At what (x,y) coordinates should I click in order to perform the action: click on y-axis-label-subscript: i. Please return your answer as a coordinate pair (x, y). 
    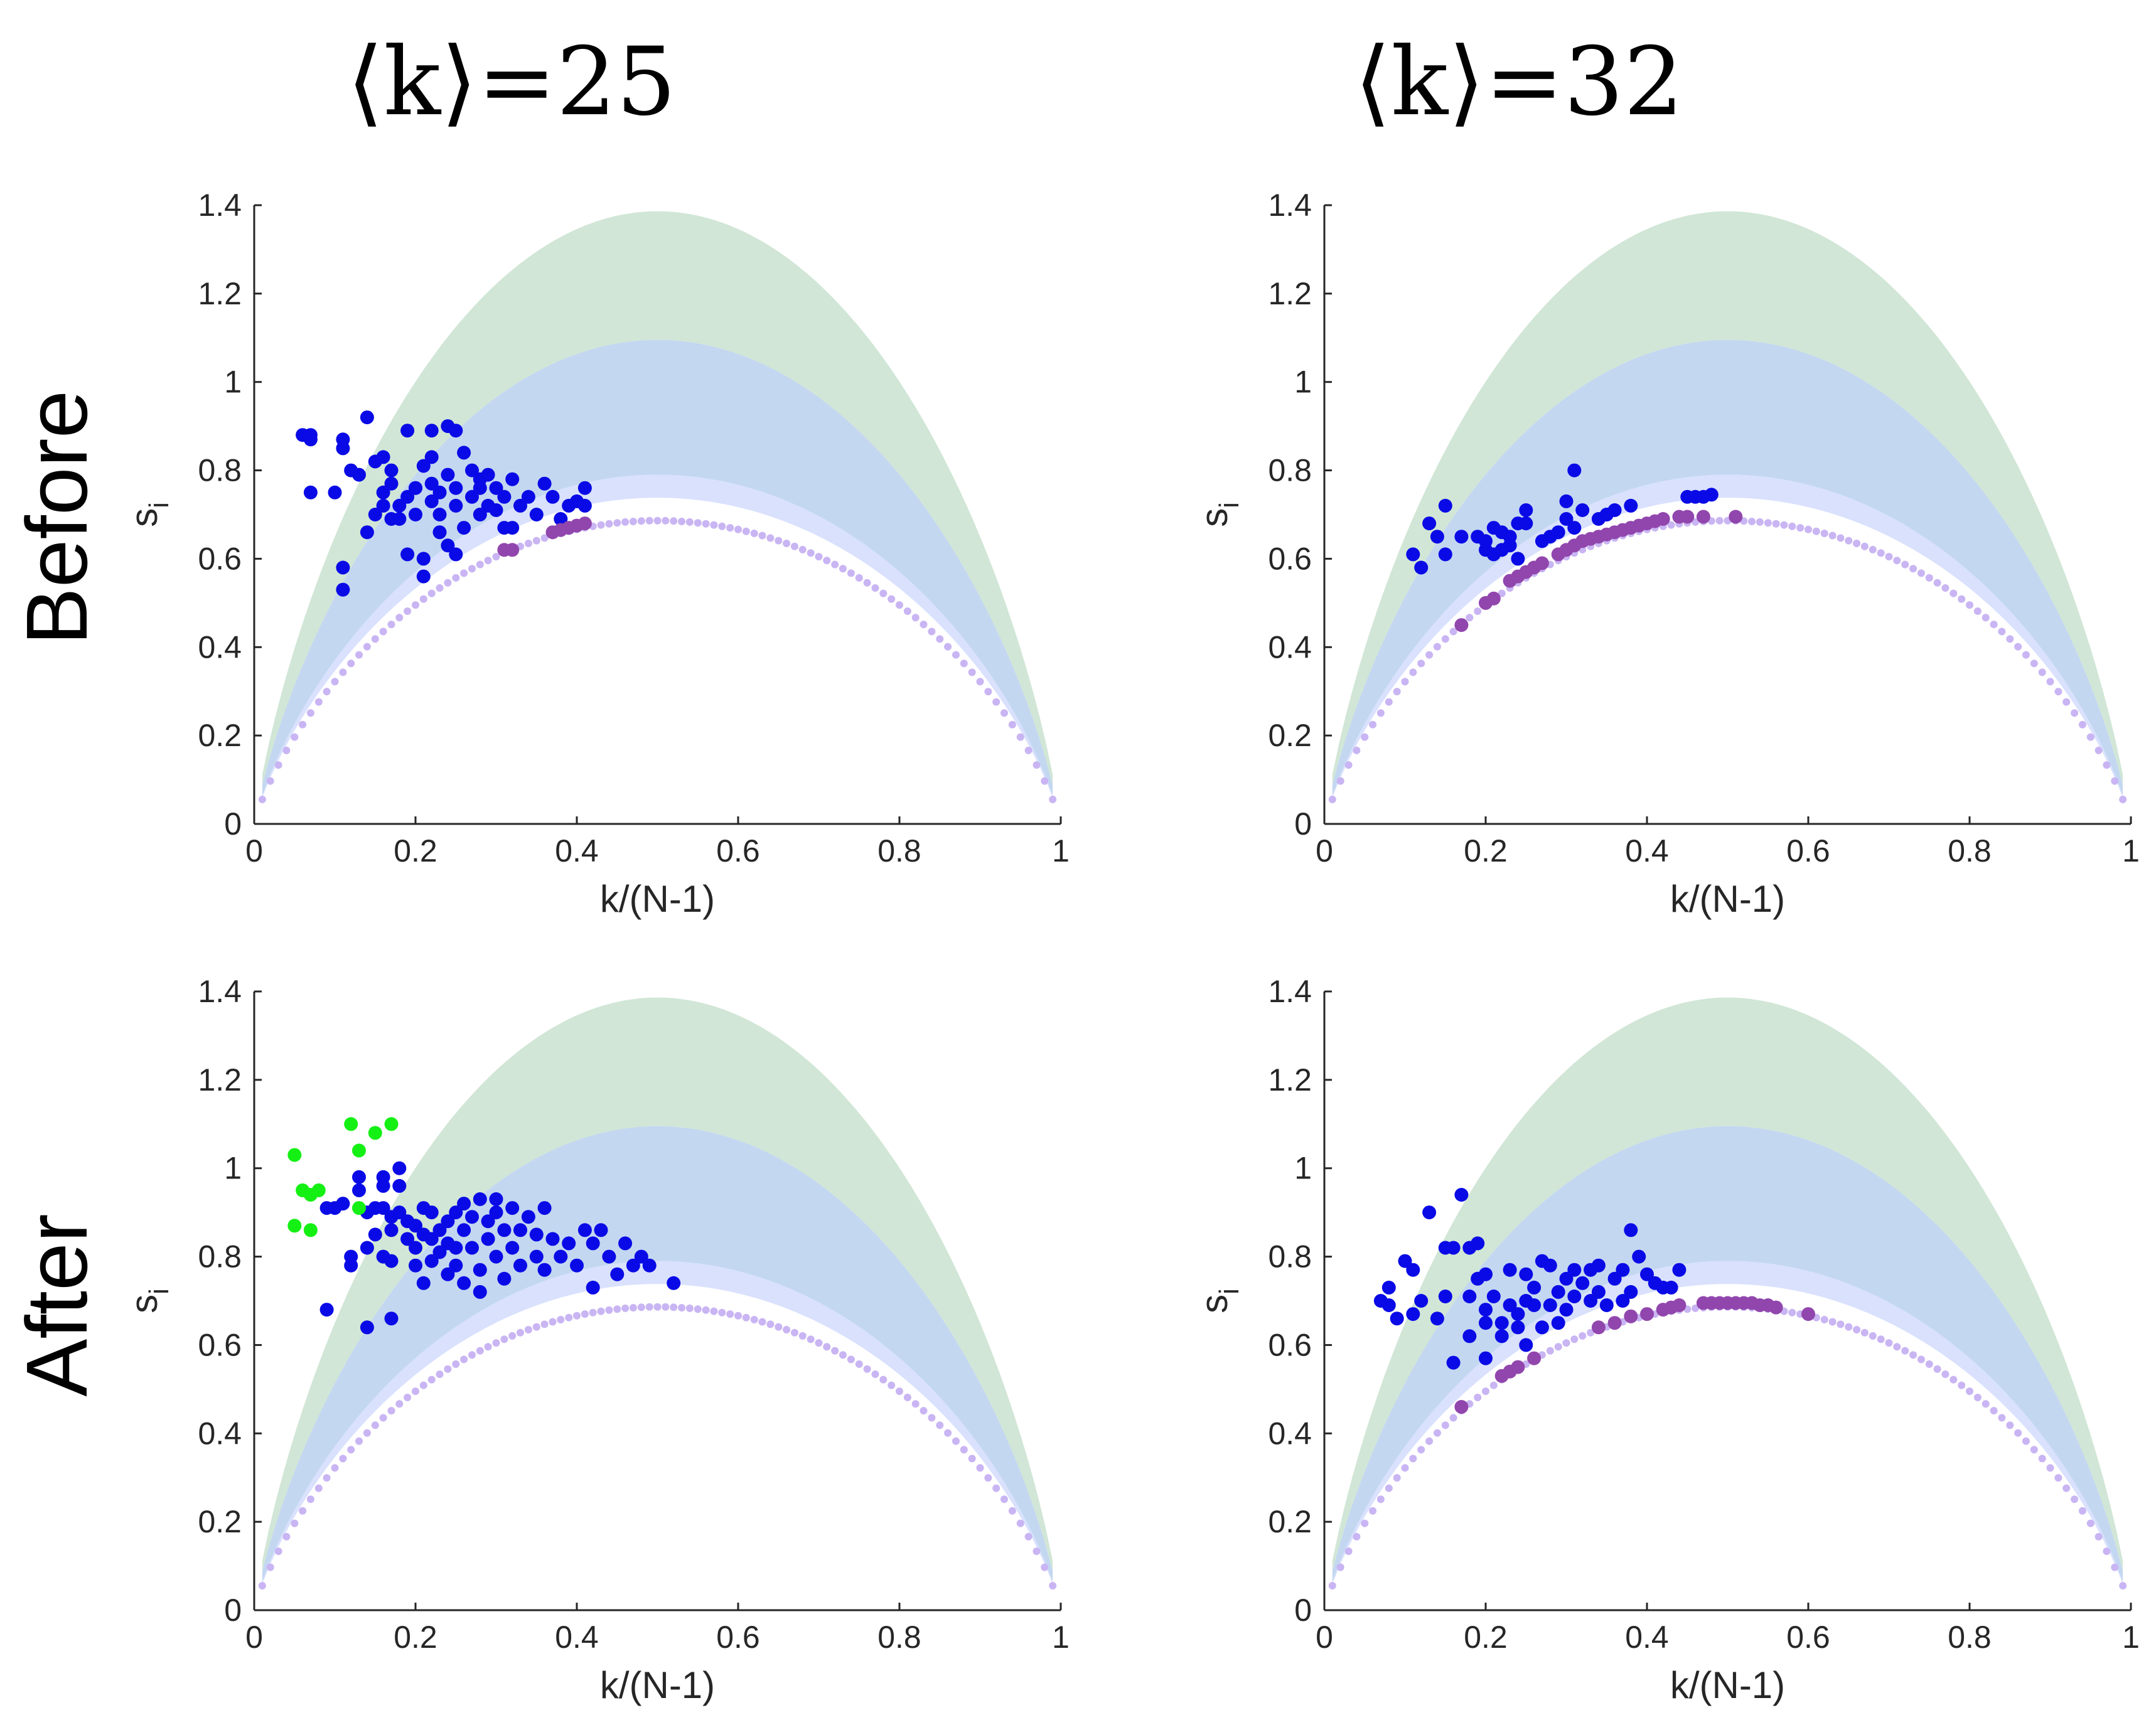
    Looking at the image, I should click on (159, 1291).